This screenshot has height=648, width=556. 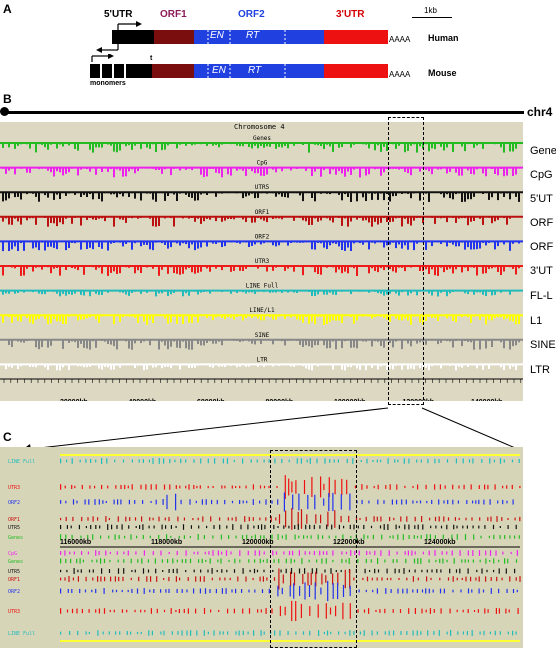 I want to click on track-bars-orf1, so click(x=261, y=221).